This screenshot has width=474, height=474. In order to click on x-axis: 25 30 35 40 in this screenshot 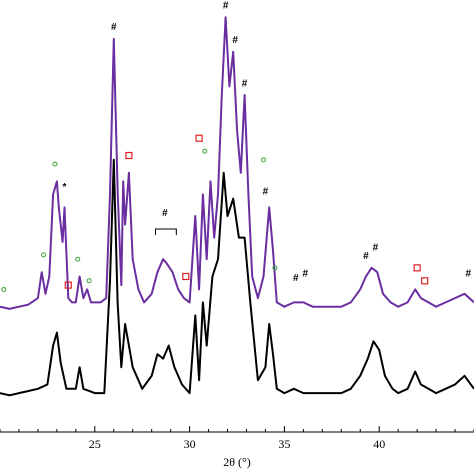, I will do `click(237, 438)`.